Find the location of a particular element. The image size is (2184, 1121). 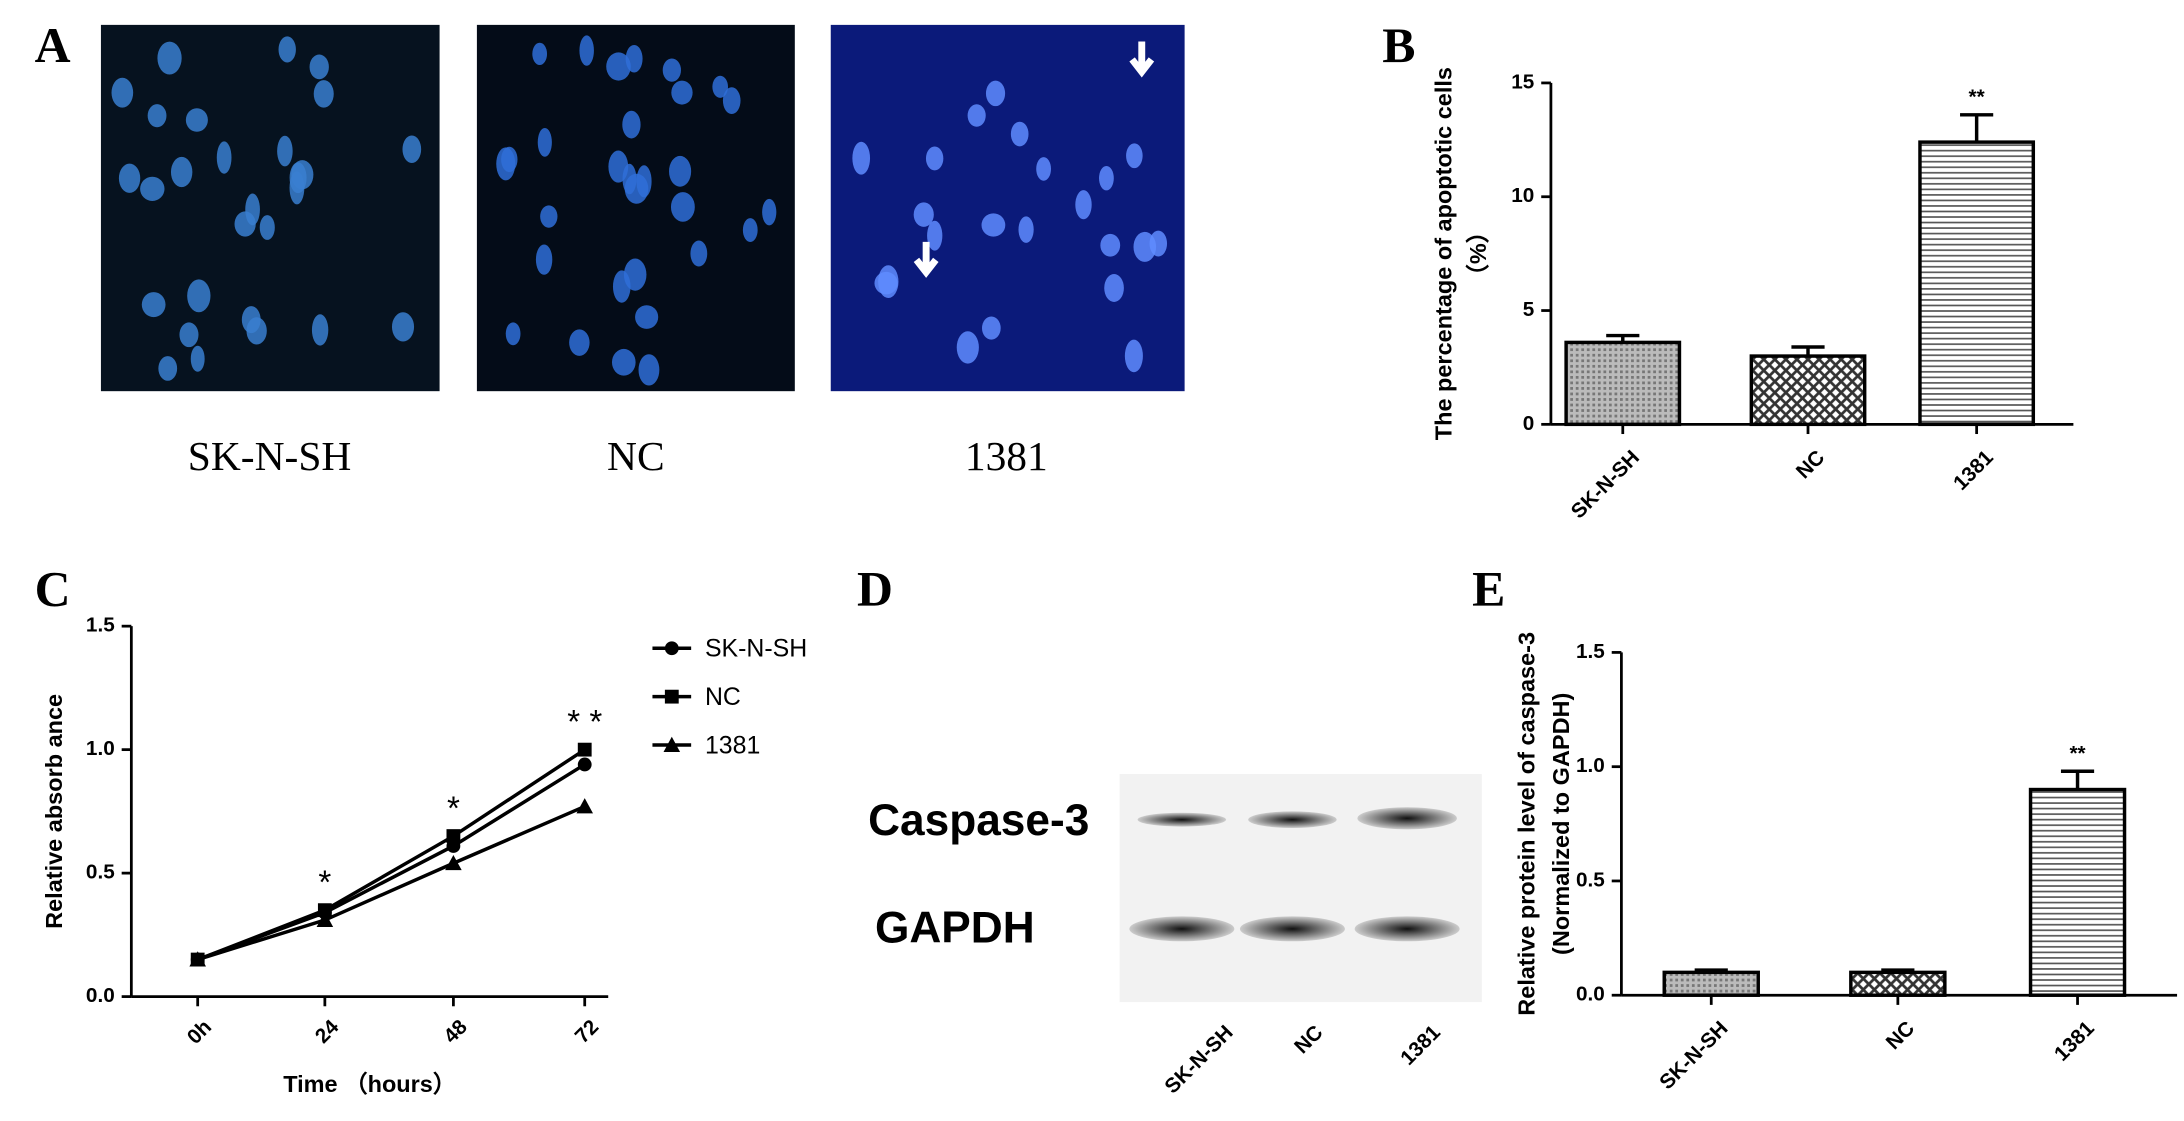

legend-label: 1381 is located at coordinates (732, 745).